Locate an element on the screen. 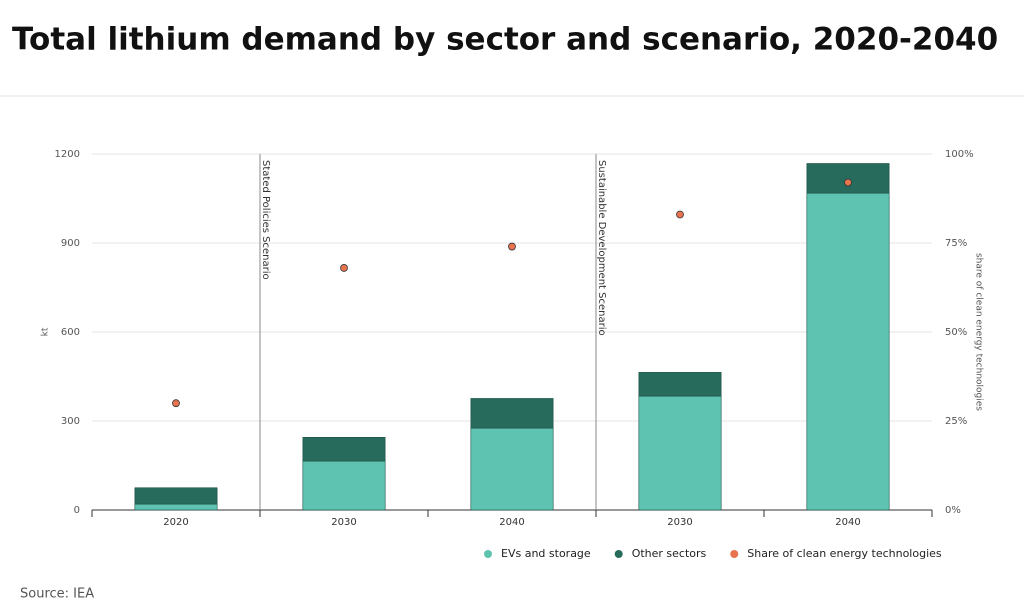  y-axis-label: kt is located at coordinates (46, 331).